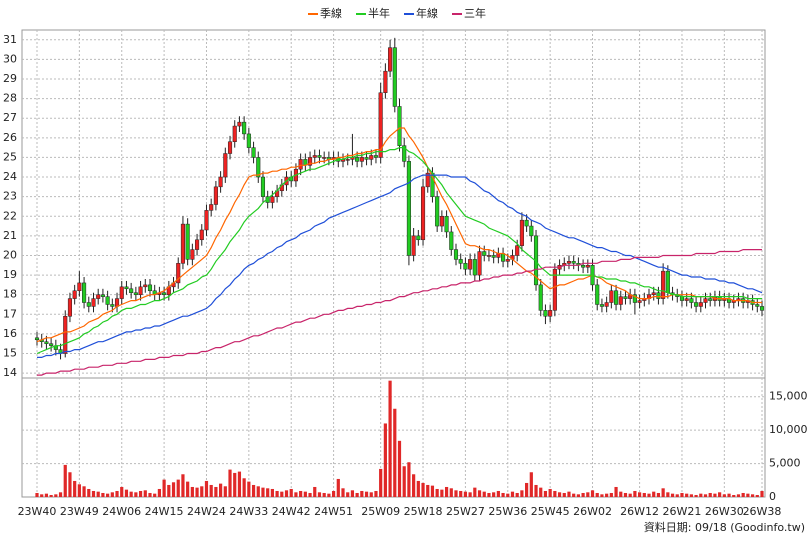 This screenshot has height=540, width=808. Describe the element at coordinates (550, 511) in the screenshot. I see `x-tick-label: 25W45` at that location.